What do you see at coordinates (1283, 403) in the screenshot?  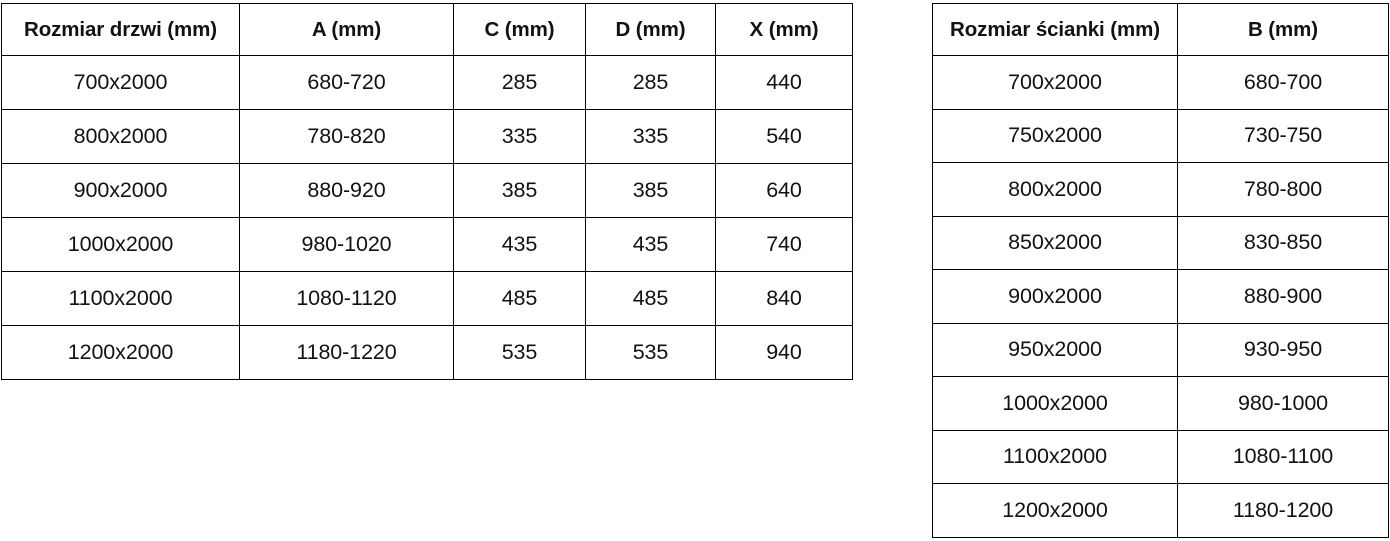 I see `cell-b: 980-1000` at bounding box center [1283, 403].